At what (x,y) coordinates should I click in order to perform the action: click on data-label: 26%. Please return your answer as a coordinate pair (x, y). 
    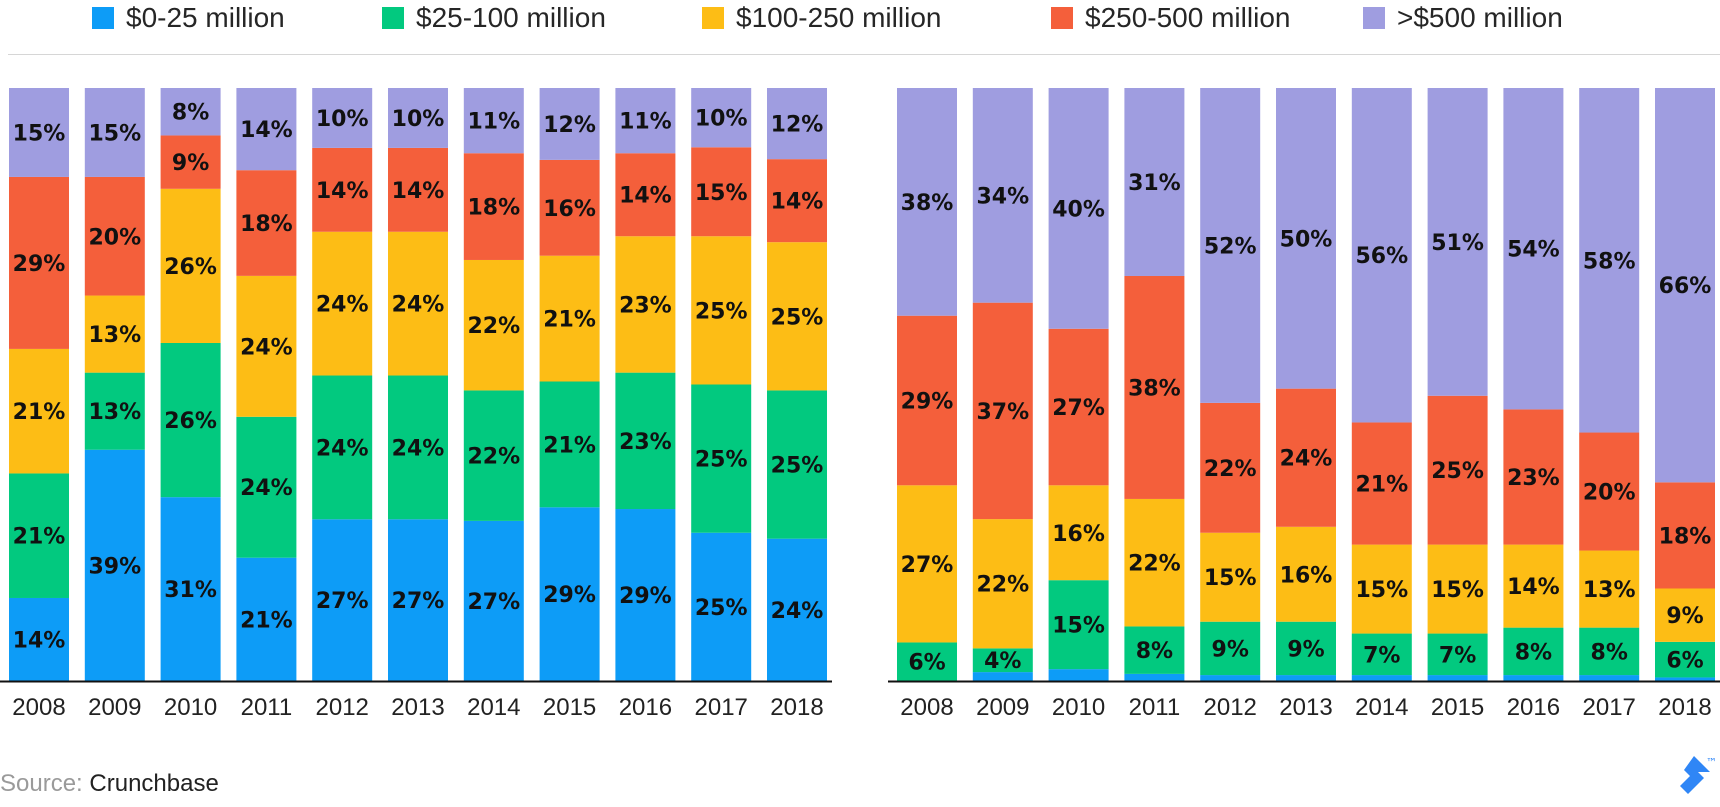
    Looking at the image, I should click on (190, 267).